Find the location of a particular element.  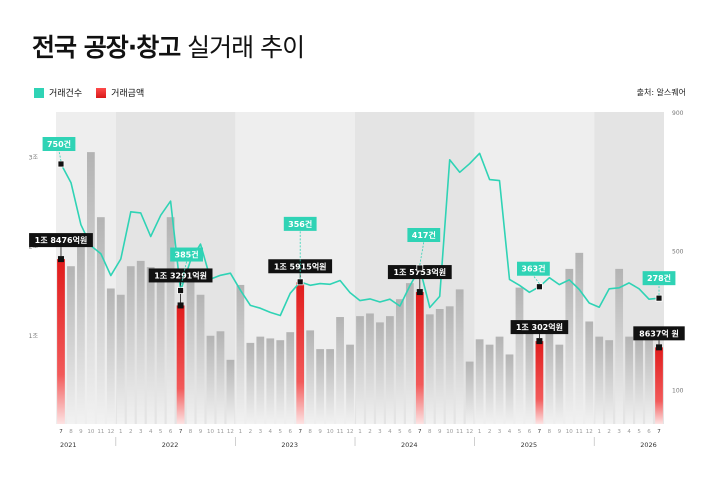

amount-callout: 8637억 원 is located at coordinates (659, 333).